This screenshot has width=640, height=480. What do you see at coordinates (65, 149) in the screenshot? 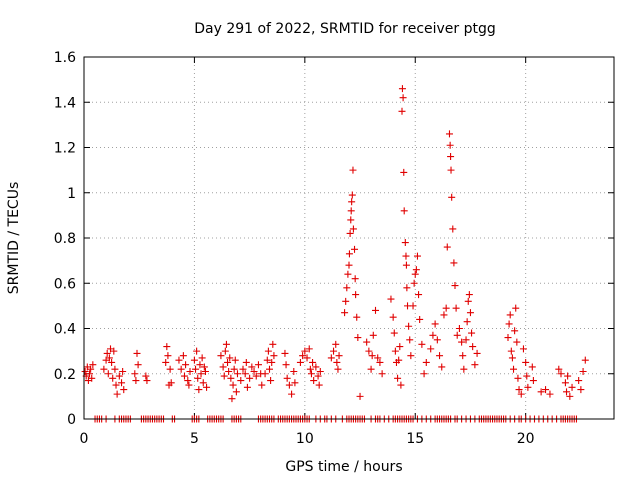
I see `y-tick-label: 1.2` at bounding box center [65, 149].